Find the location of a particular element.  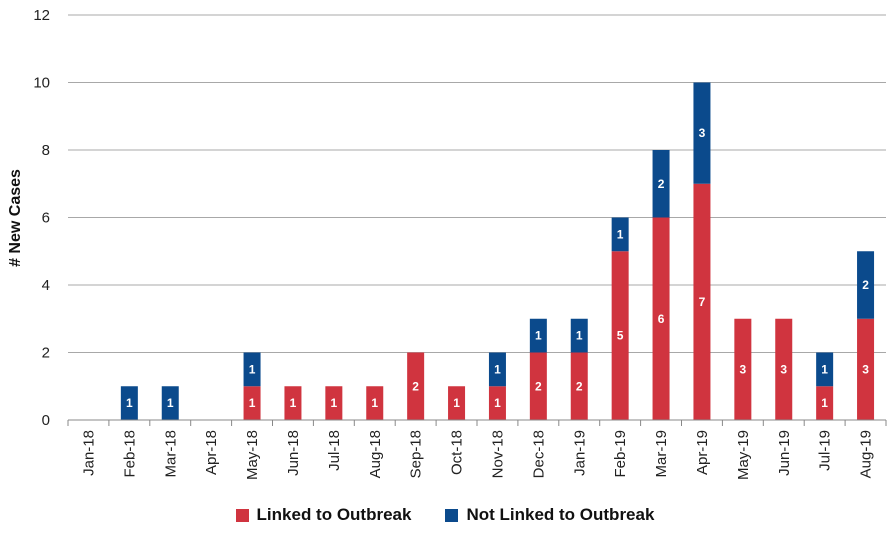

y-tick-label: 0 is located at coordinates (46, 420).